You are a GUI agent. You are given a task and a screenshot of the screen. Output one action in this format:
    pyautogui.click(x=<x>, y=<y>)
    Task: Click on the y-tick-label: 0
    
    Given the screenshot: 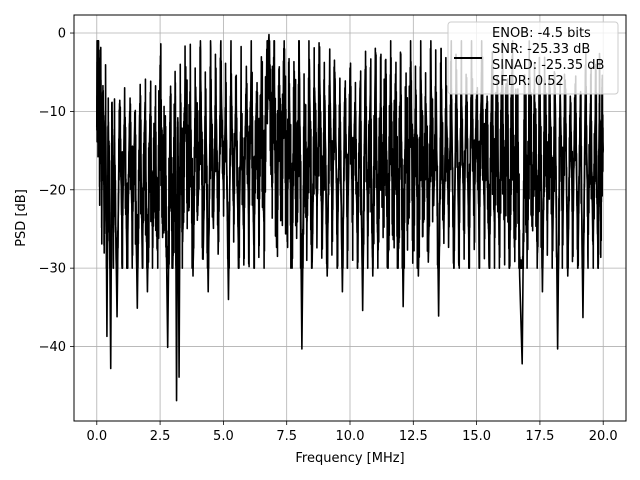 What is the action you would take?
    pyautogui.click(x=62, y=34)
    